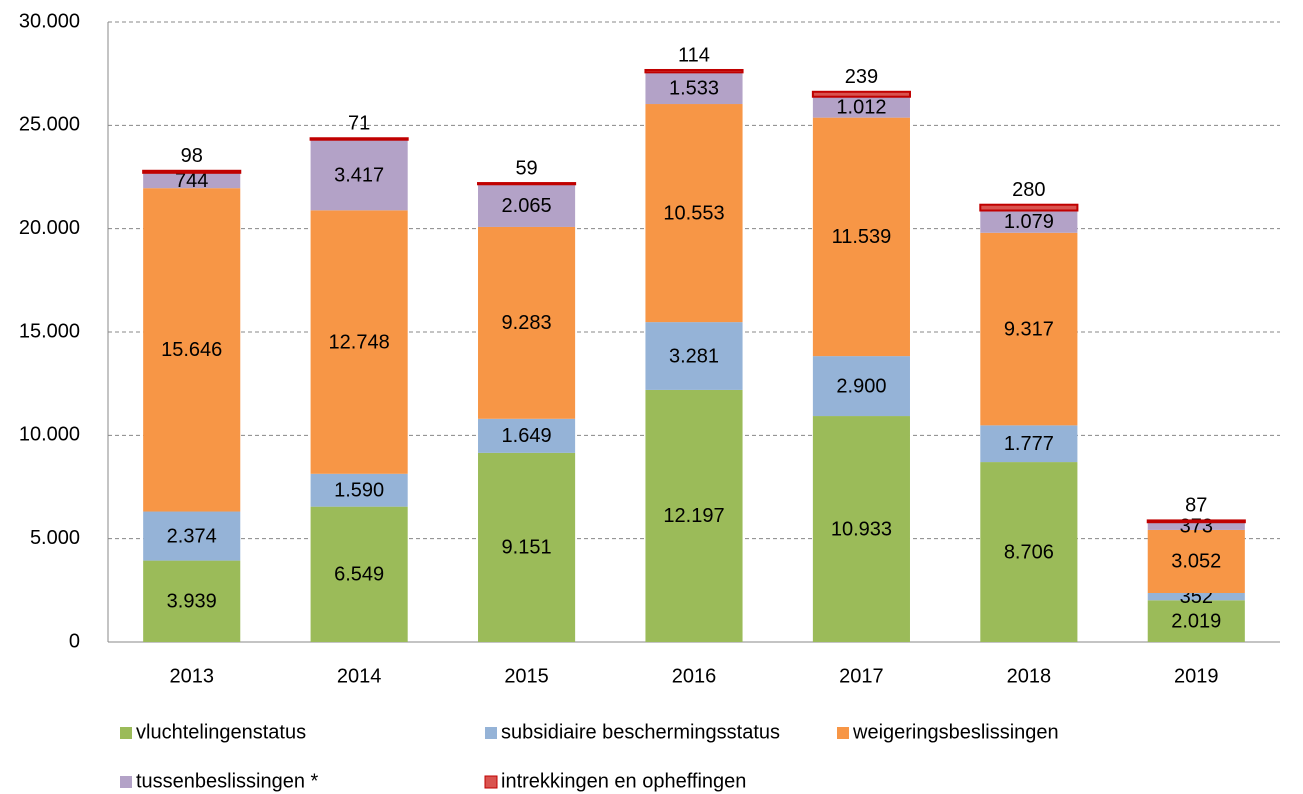 Image resolution: width=1303 pixels, height=794 pixels. I want to click on data-label: 6.549, so click(359, 575).